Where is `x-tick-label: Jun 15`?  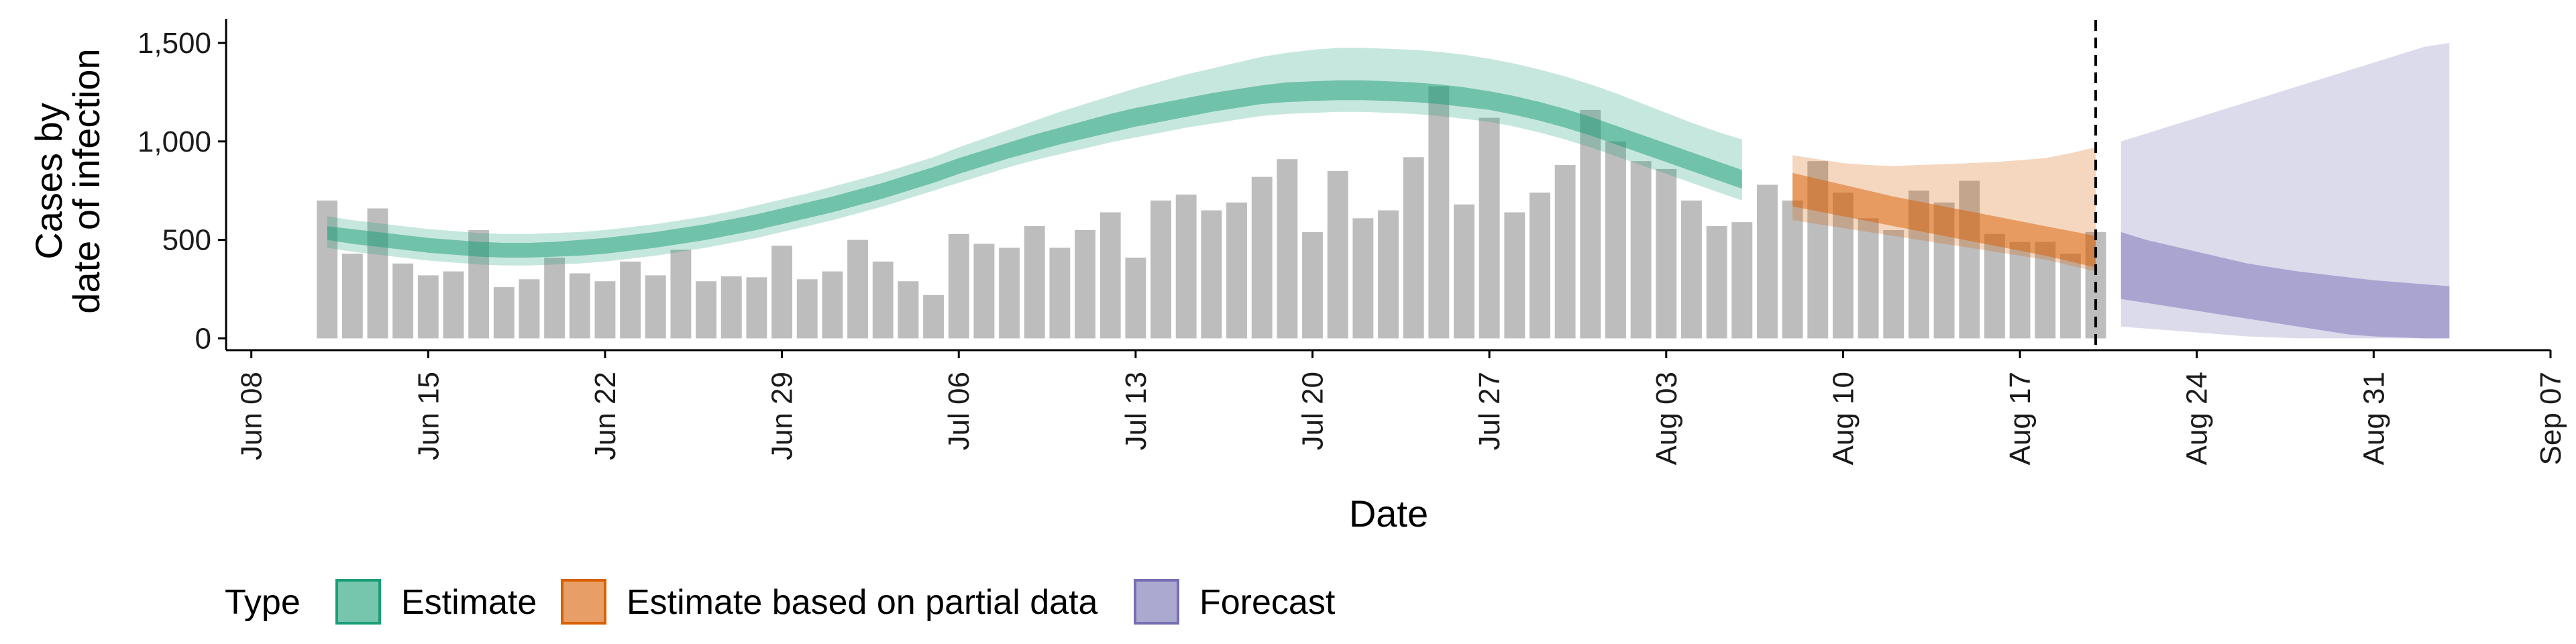 x-tick-label: Jun 15 is located at coordinates (428, 416).